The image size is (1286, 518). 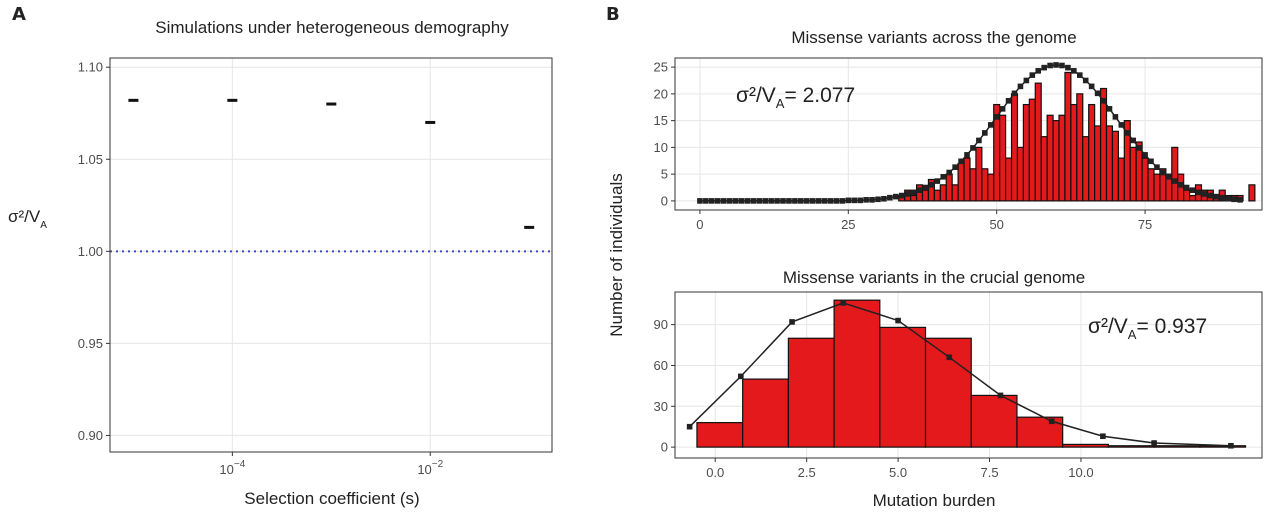 What do you see at coordinates (664, 174) in the screenshot?
I see `y-tick-label: 5` at bounding box center [664, 174].